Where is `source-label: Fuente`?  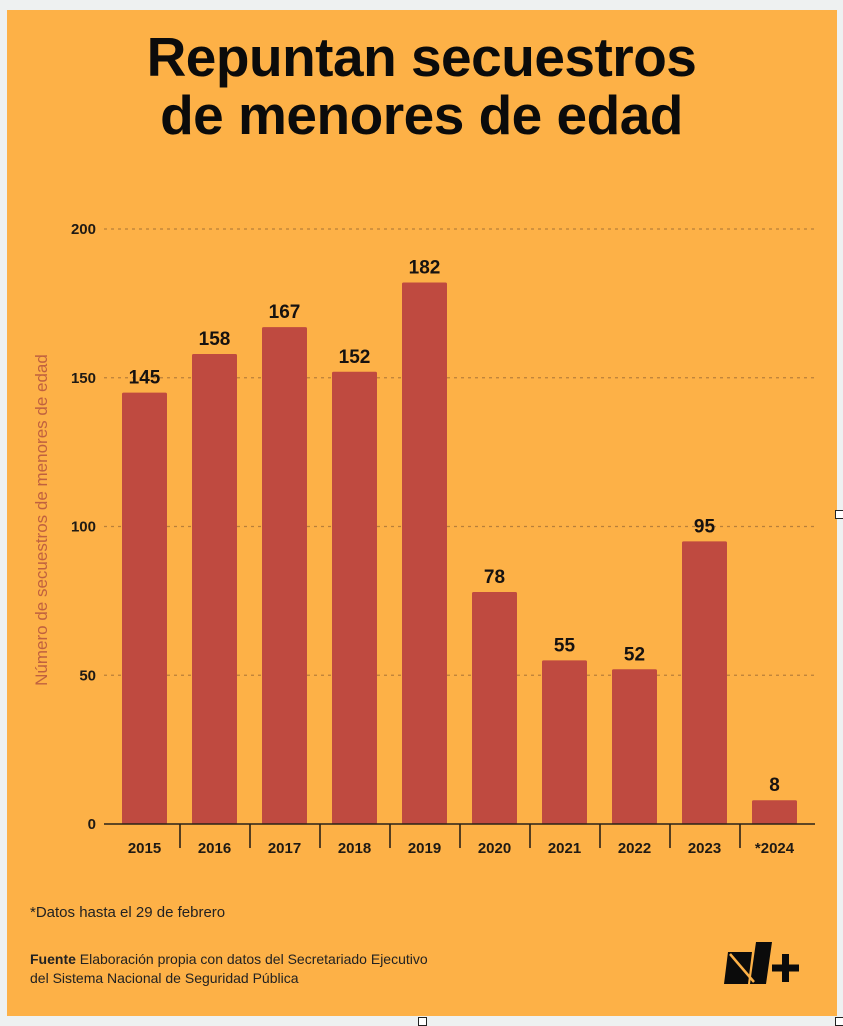 source-label: Fuente is located at coordinates (53, 959).